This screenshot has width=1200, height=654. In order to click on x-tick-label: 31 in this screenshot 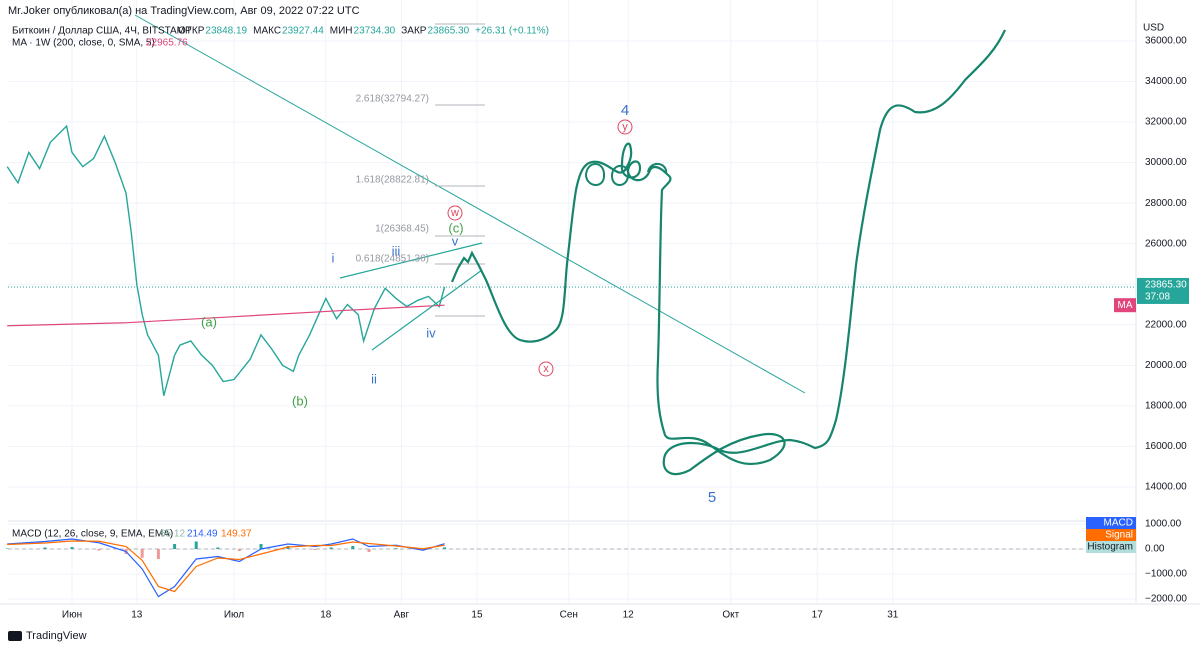, I will do `click(893, 615)`.